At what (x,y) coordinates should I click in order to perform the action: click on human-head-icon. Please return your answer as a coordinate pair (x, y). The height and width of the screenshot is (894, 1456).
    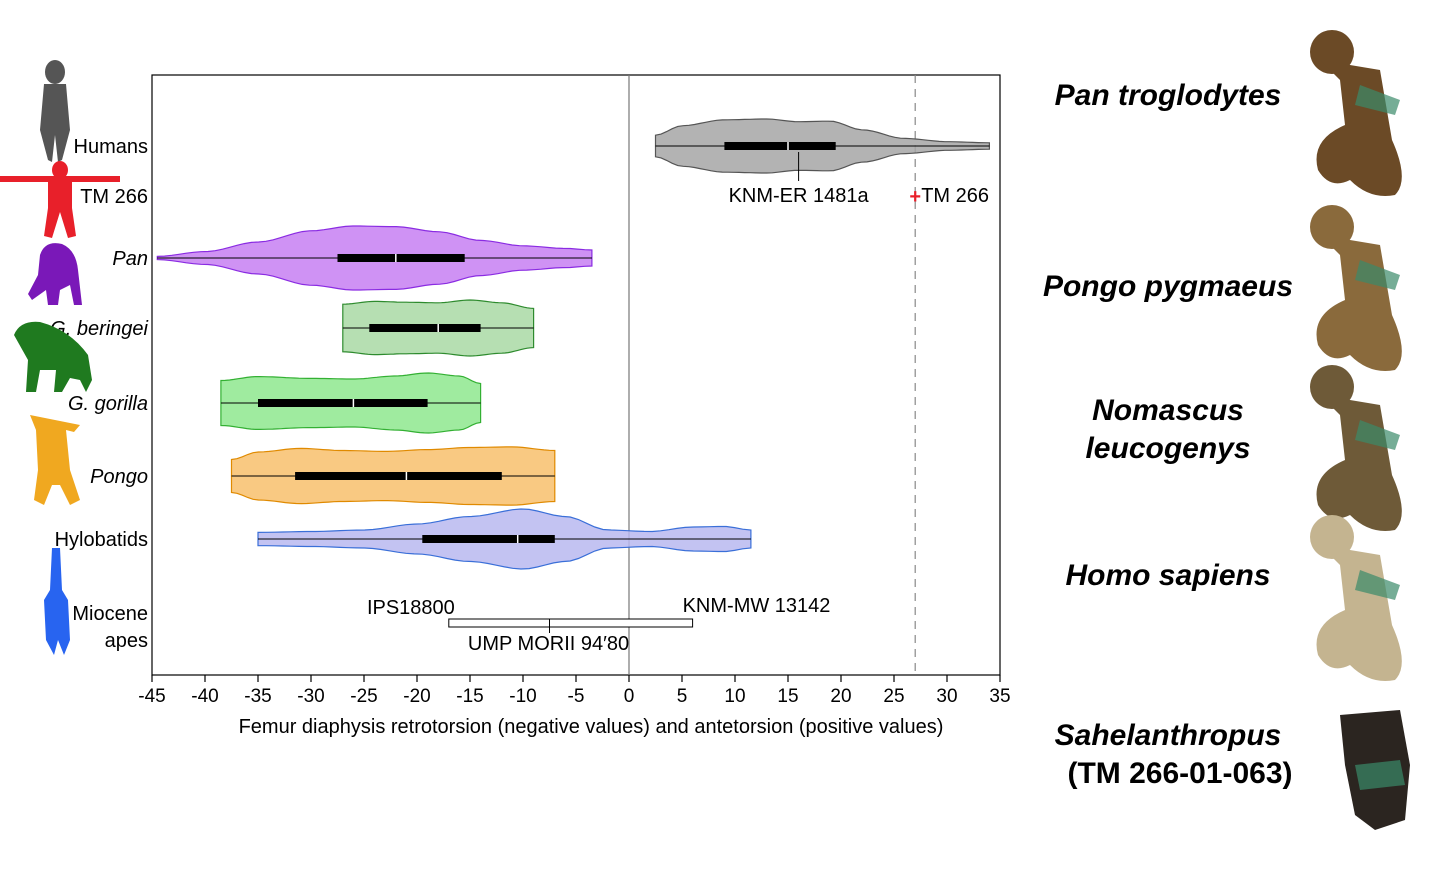
    Looking at the image, I should click on (55, 72).